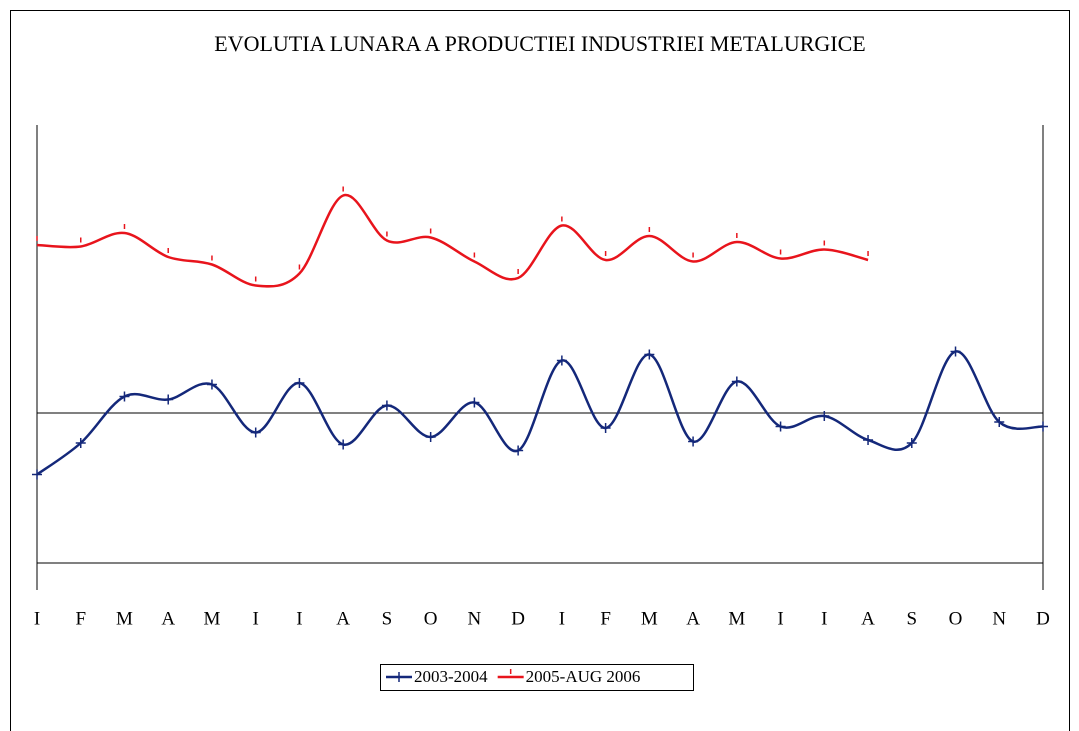 Image resolution: width=1079 pixels, height=731 pixels. I want to click on legend-label: 2003-2004, so click(451, 676).